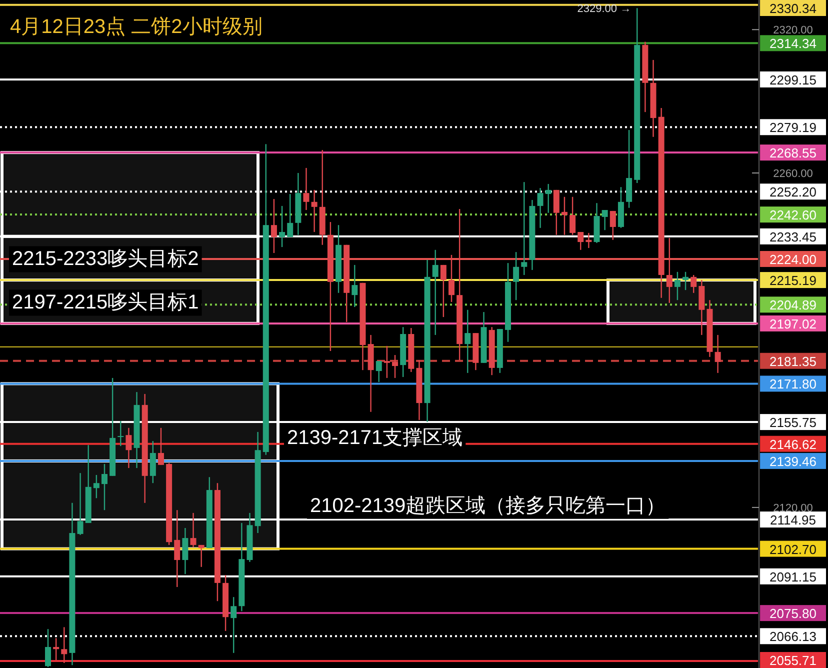  I want to click on ref-line-label: 2146.62, so click(793, 444).